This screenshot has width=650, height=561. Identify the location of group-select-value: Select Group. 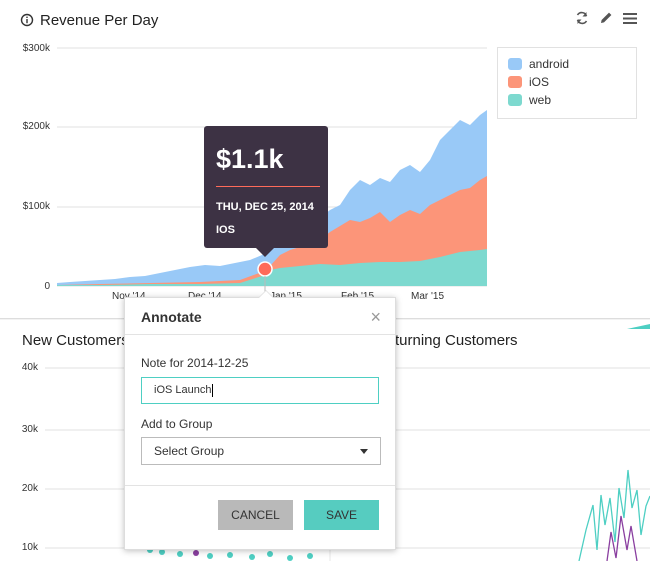
(189, 451).